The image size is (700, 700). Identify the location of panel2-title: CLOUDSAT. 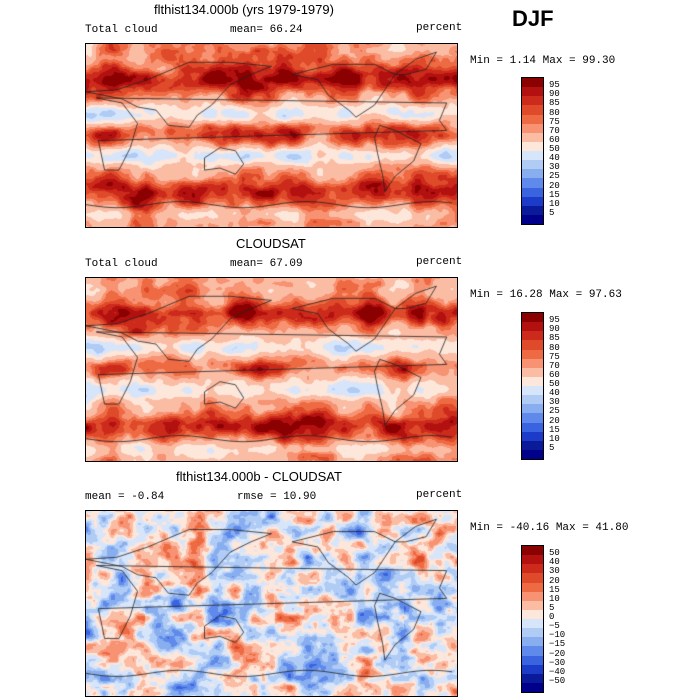
(271, 243).